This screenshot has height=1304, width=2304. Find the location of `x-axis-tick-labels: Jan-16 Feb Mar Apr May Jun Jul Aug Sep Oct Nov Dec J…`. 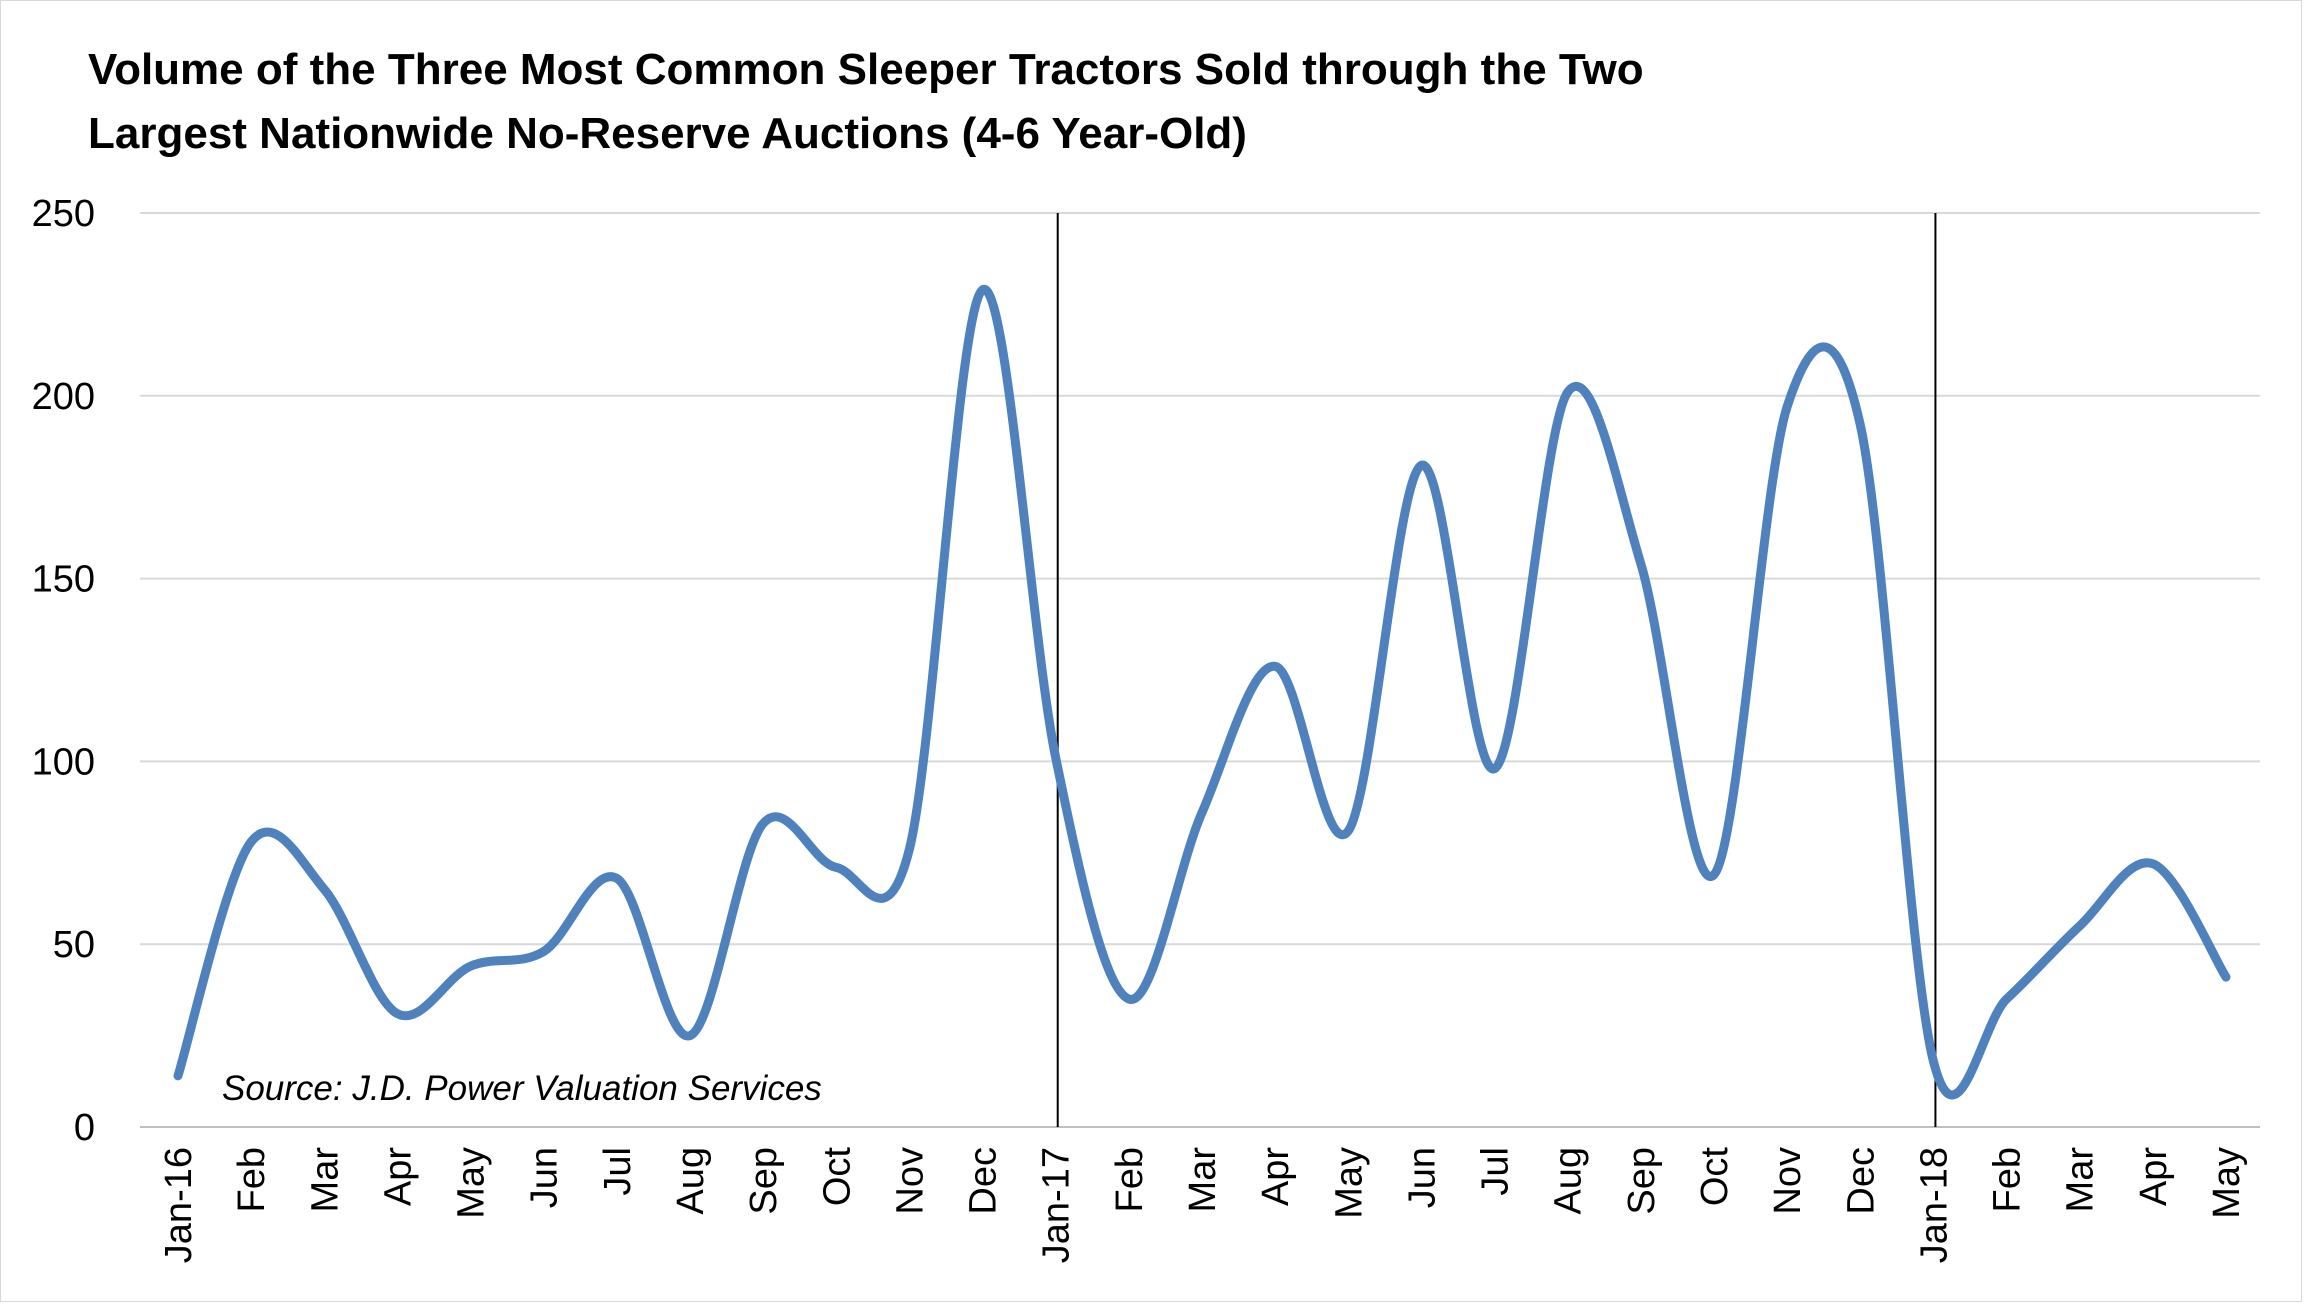

x-axis-tick-labels: Jan-16 Feb Mar Apr May Jun Jul Aug Sep Oct Nov Dec J… is located at coordinates (1203, 1205).